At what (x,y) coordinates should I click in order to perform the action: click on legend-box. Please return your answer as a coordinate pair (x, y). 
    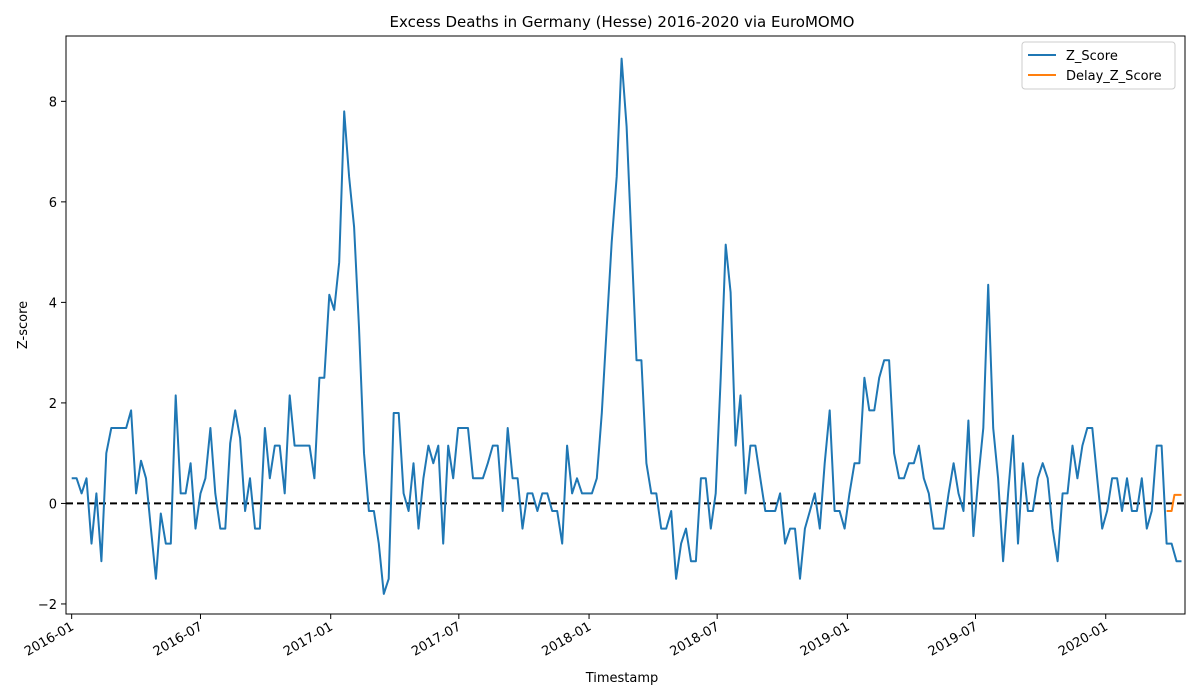
    Looking at the image, I should click on (1098, 65).